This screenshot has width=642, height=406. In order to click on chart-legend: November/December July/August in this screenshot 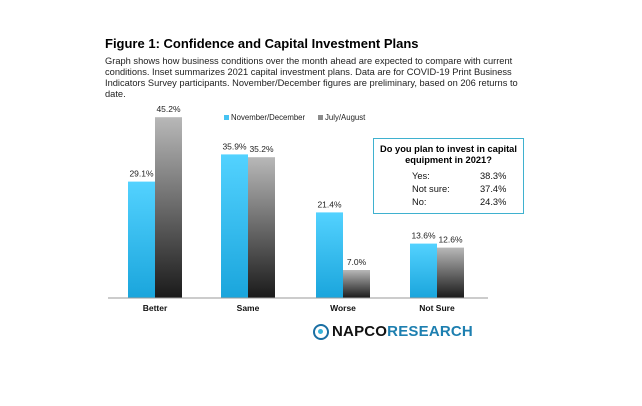, I will do `click(295, 117)`.